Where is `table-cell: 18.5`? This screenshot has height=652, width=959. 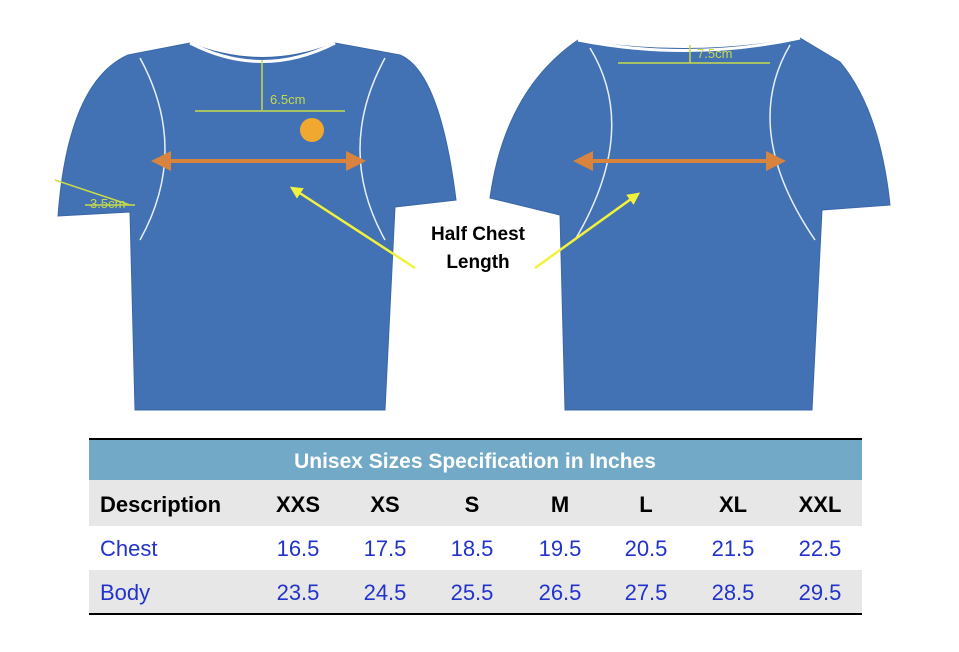
table-cell: 18.5 is located at coordinates (472, 548).